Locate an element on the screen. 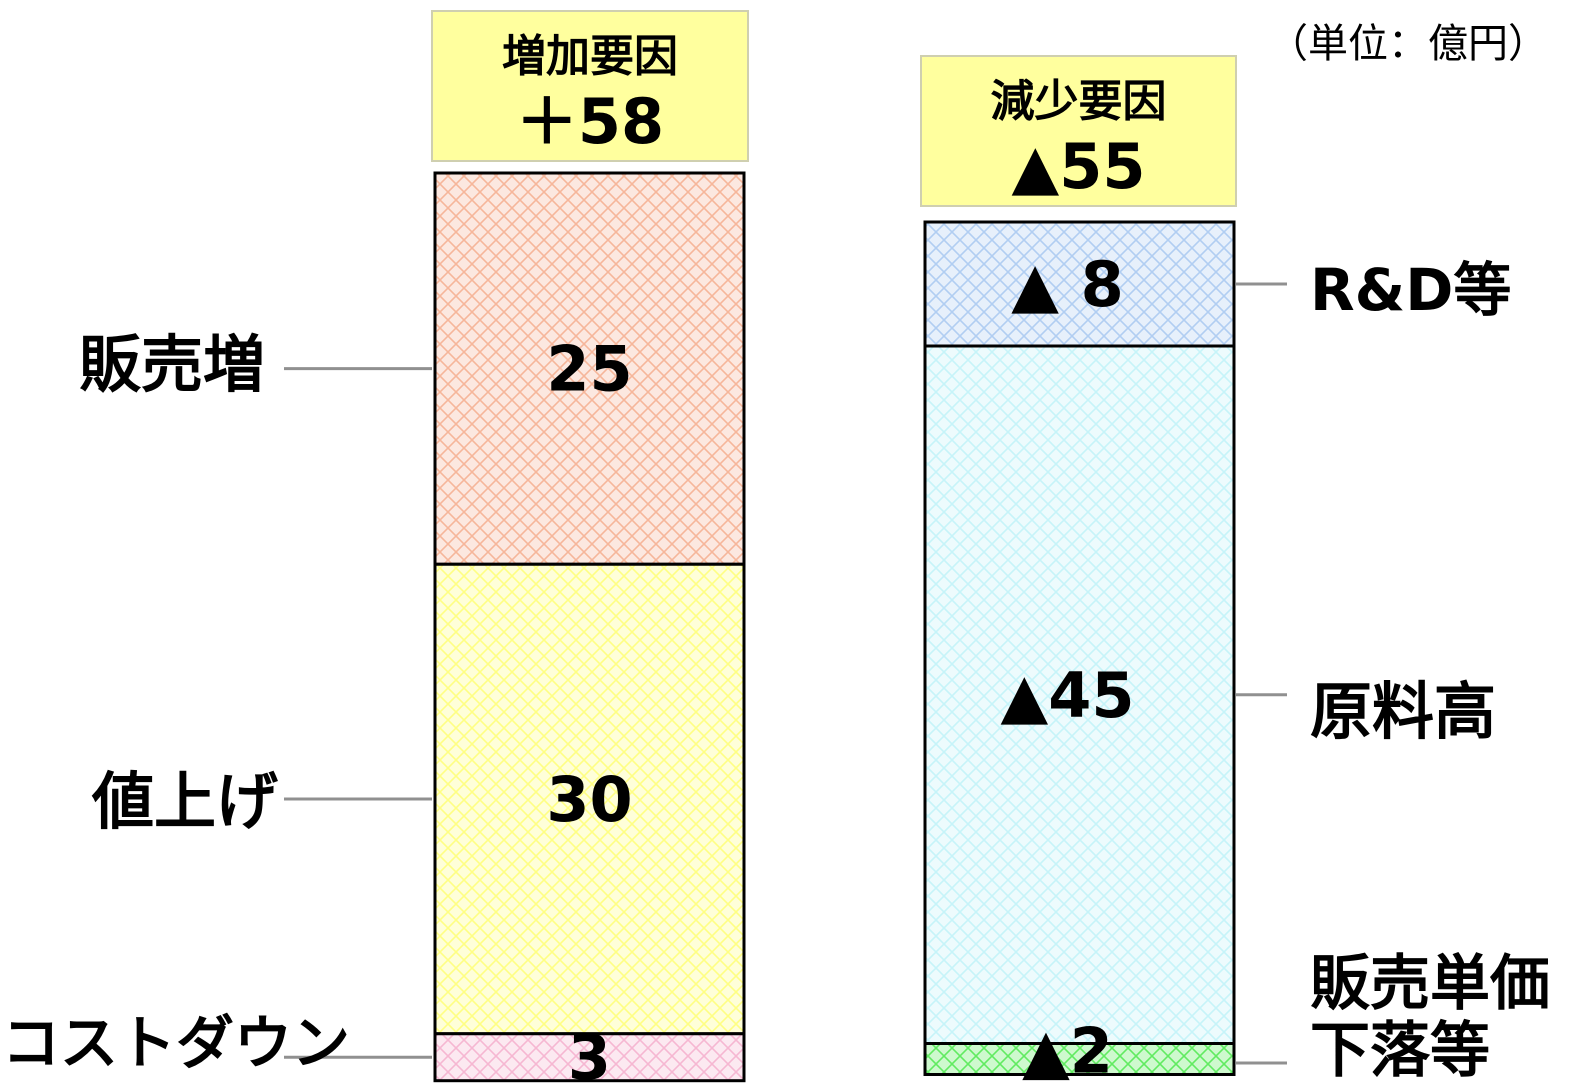 The width and height of the screenshot is (1581, 1091). data-label-0-1: 30 is located at coordinates (589, 799).